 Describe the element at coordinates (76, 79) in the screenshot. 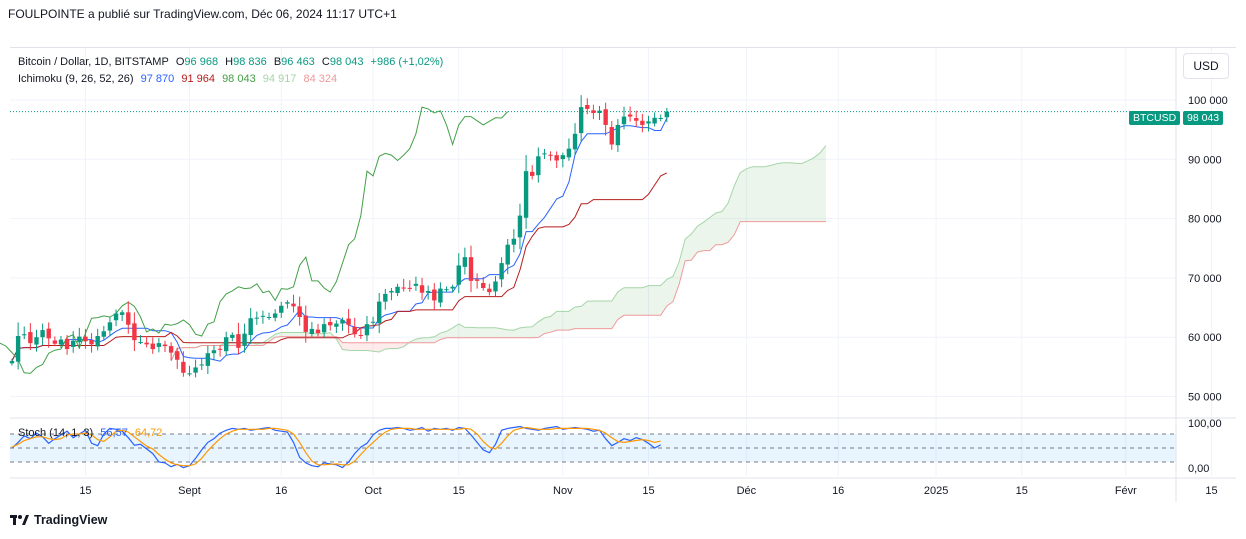

I see `ichimoku-label: Ichimoku (9, 26, 52, 26)` at that location.